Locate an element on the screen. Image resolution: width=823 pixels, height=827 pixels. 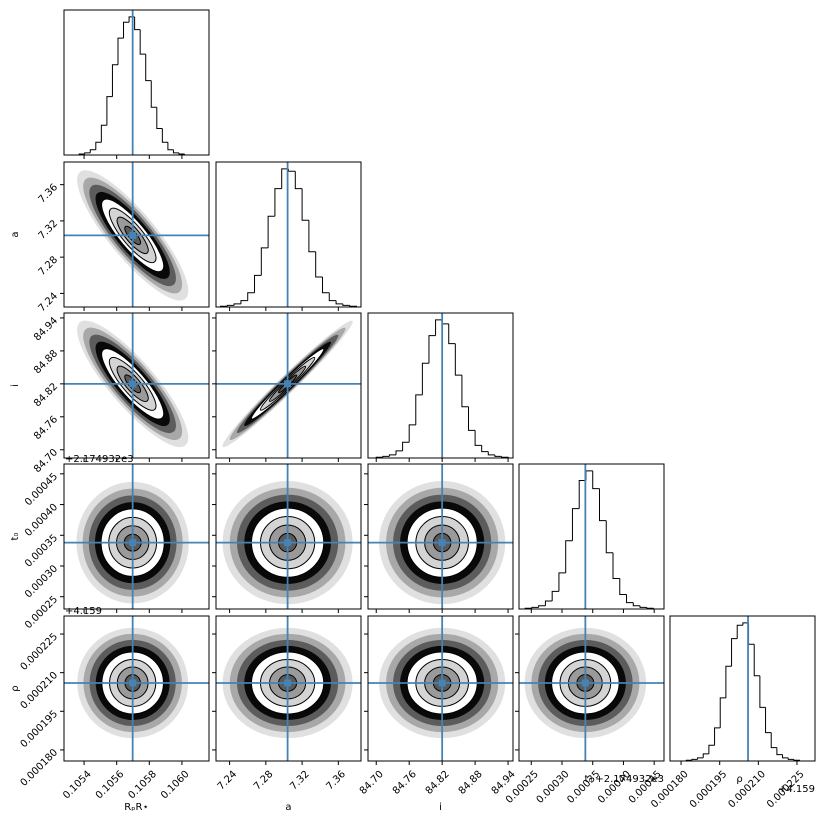
y-offset-label: +2.174932e3 is located at coordinates (99, 459).